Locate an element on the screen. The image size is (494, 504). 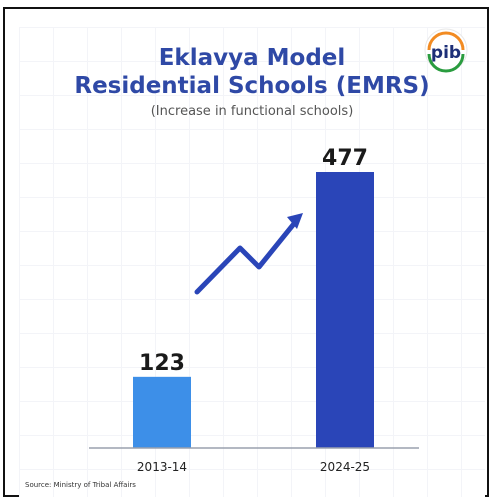
chart-title-line1: Eklavya Model is located at coordinates (252, 58).